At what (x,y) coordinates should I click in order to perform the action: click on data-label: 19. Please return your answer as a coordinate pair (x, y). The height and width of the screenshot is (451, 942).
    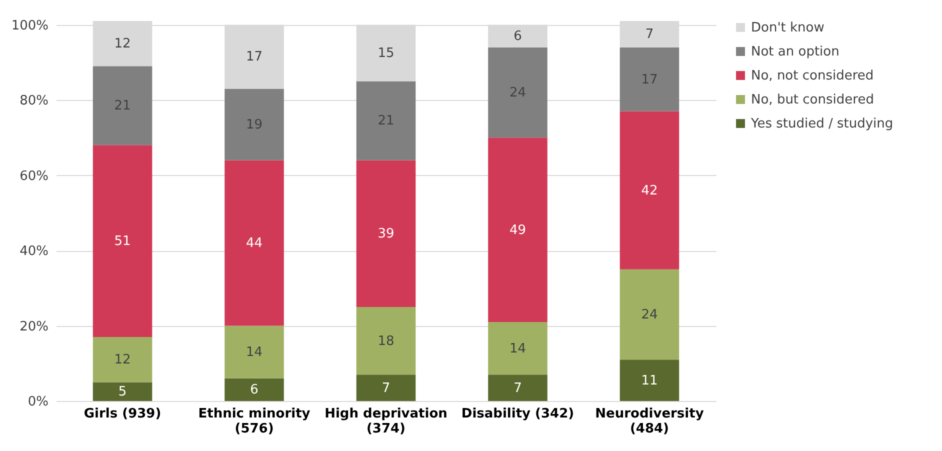
    Looking at the image, I should click on (254, 124).